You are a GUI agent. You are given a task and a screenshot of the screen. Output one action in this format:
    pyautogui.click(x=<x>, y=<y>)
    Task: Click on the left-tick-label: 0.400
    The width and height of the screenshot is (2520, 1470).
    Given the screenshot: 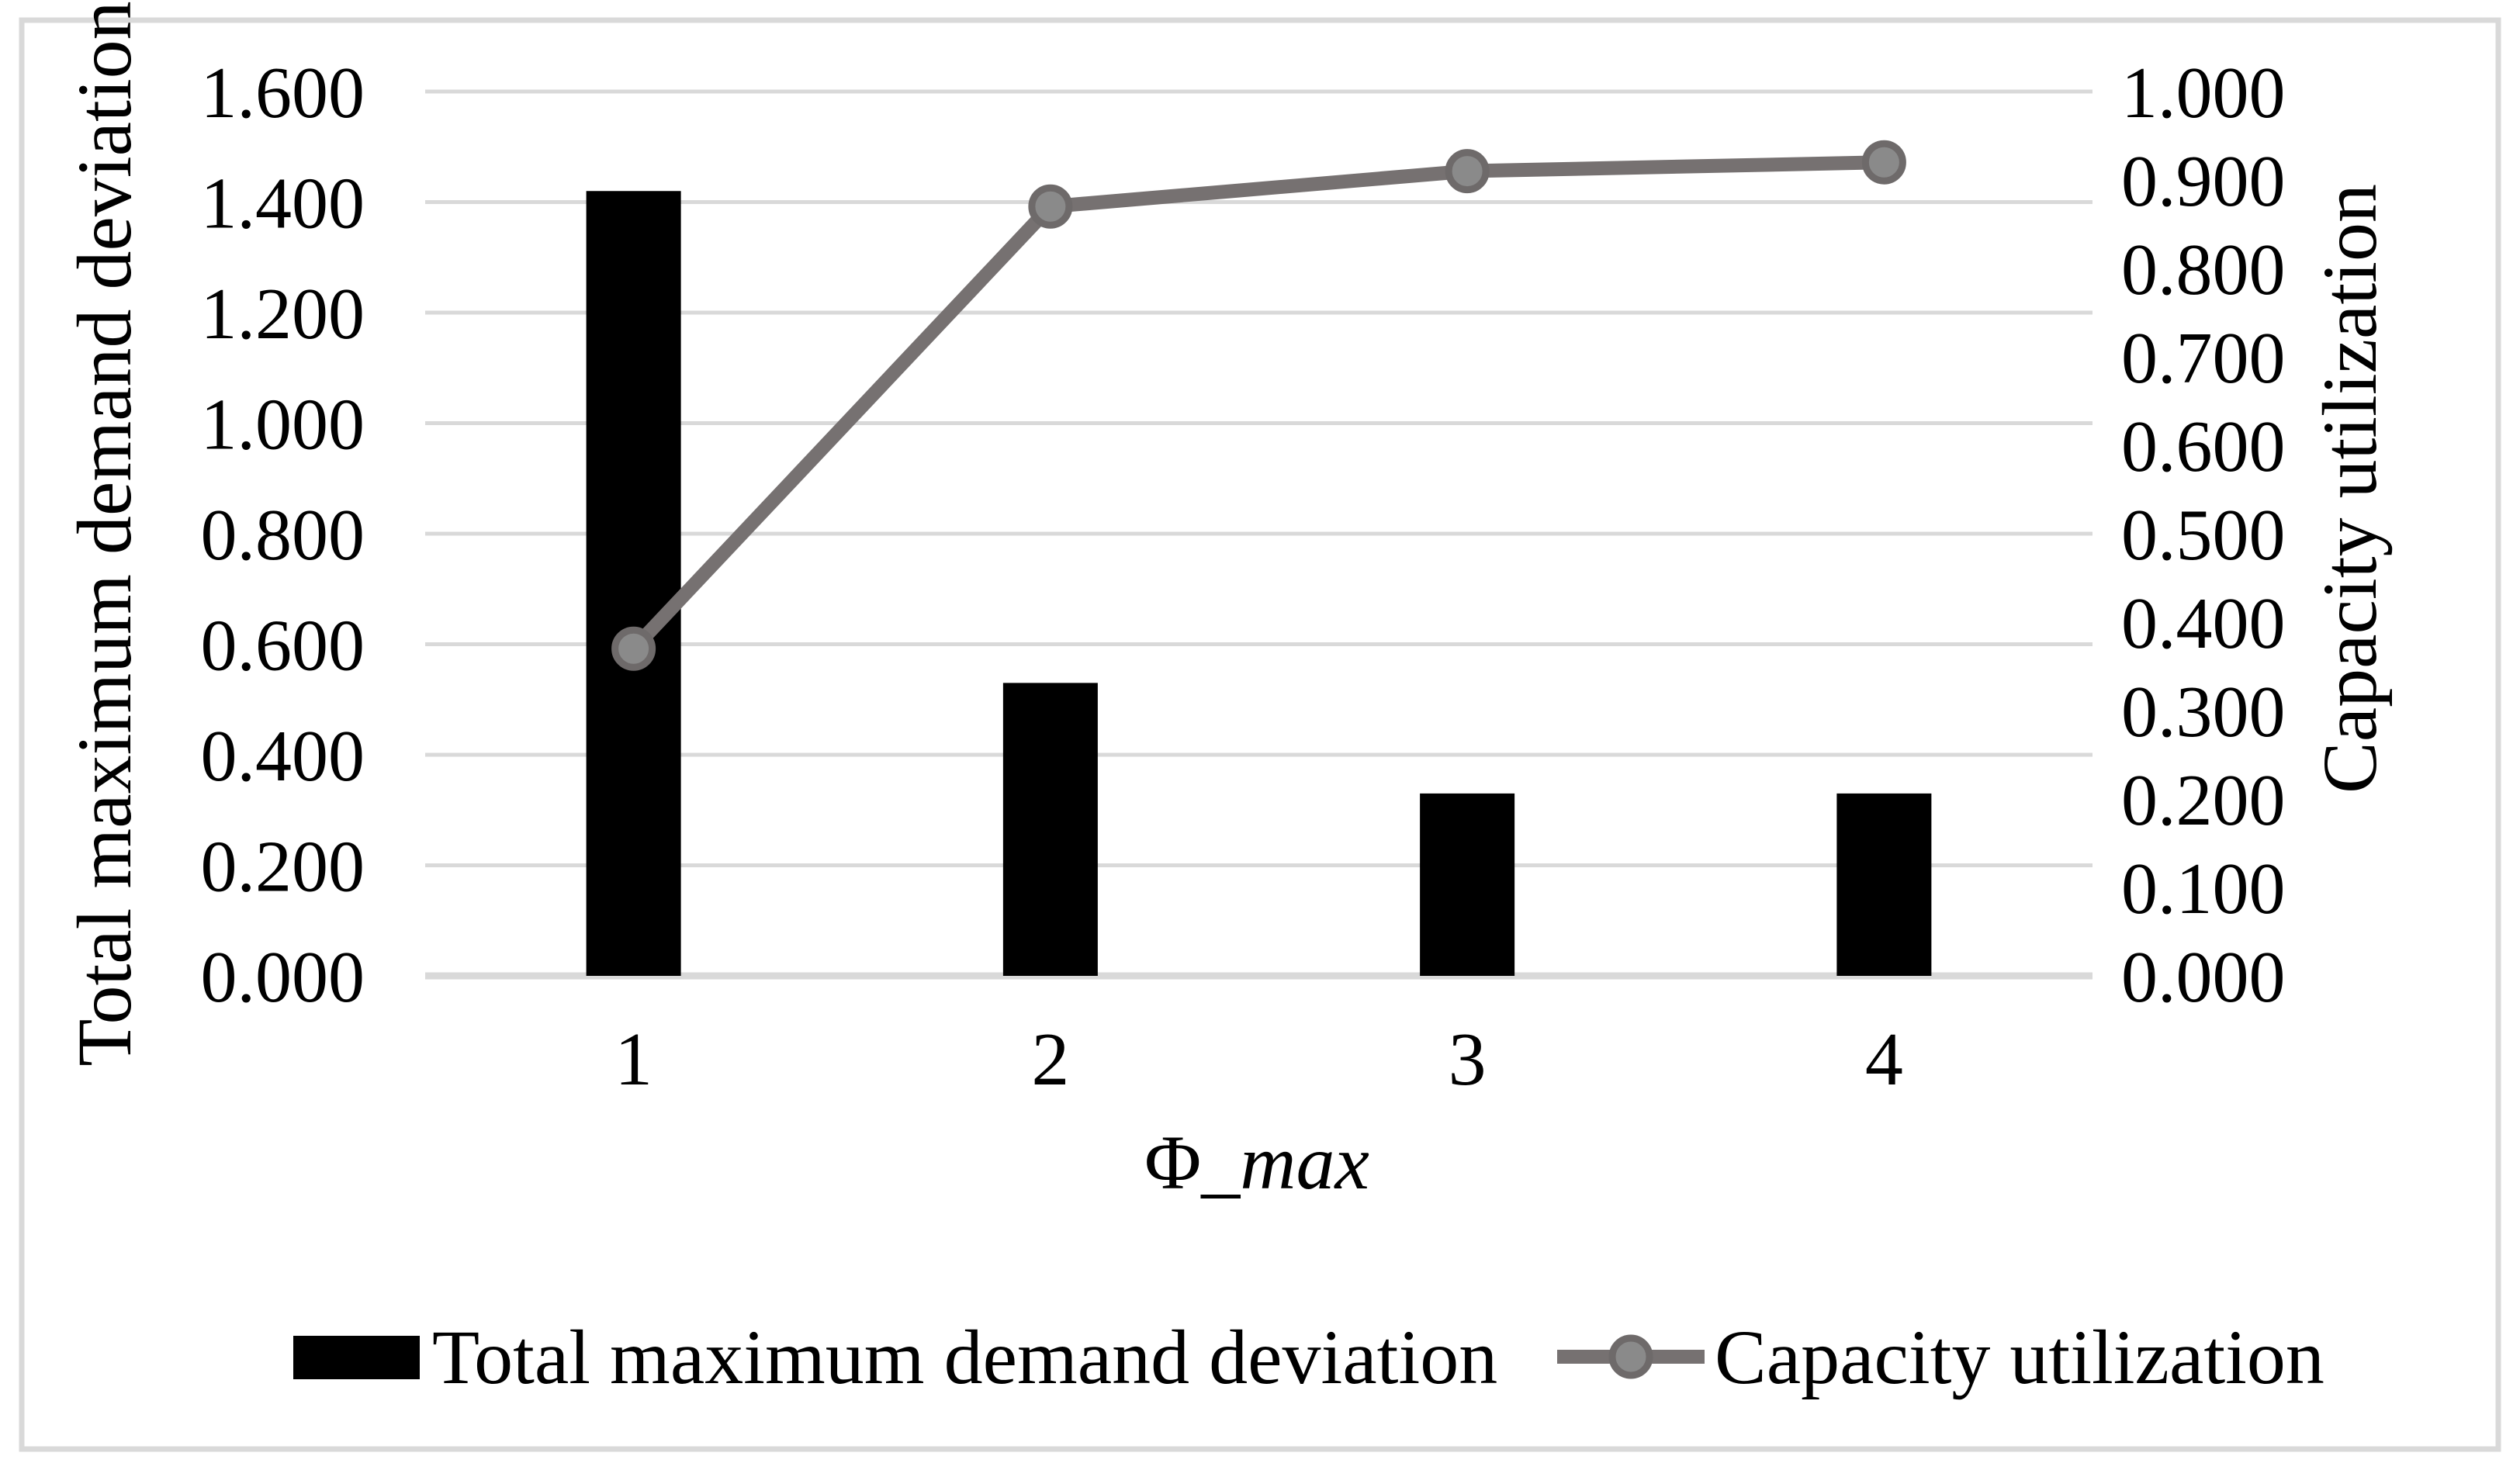 What is the action you would take?
    pyautogui.click(x=283, y=756)
    